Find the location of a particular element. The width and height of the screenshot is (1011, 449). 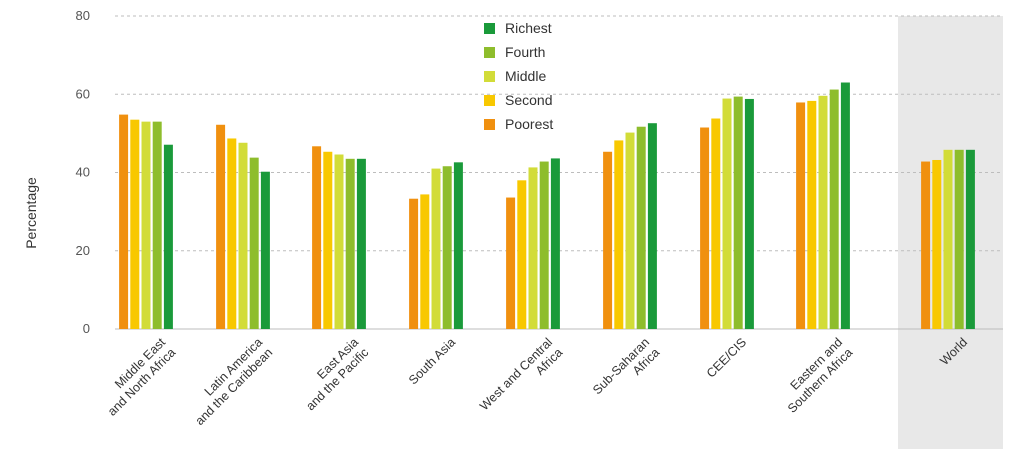

y-axis-label: Percentage is located at coordinates (31, 213).